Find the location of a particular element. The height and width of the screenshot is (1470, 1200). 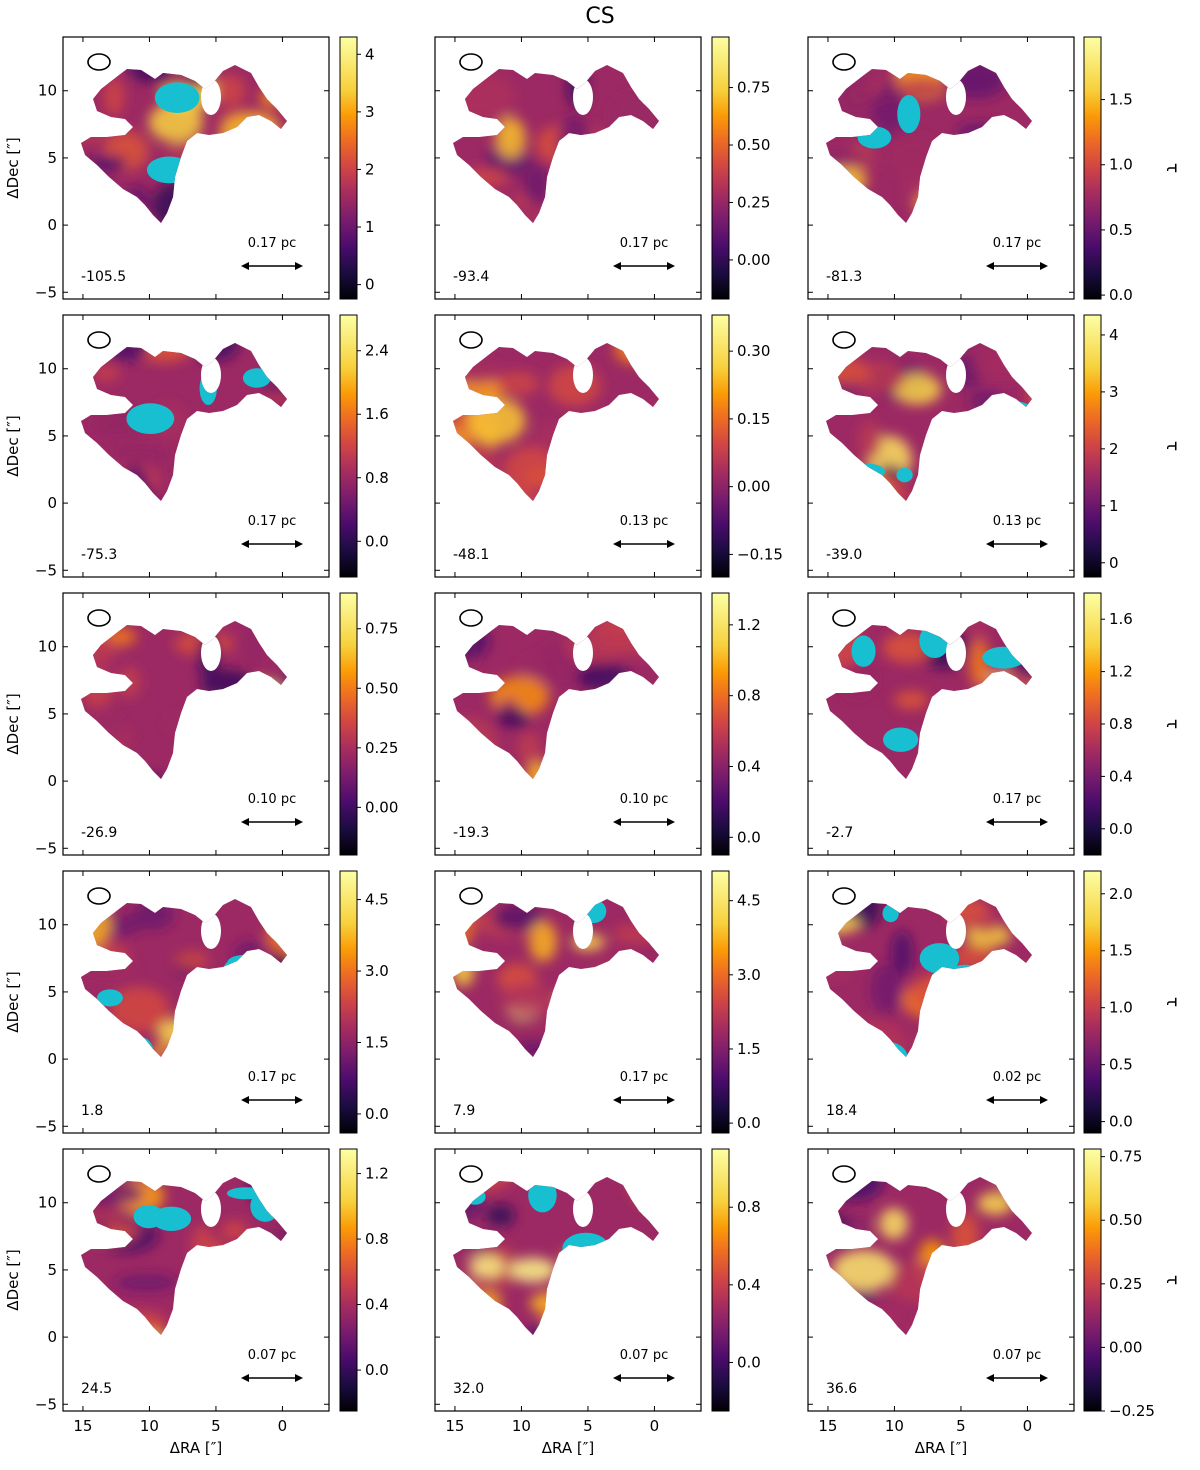

colorbar-tick-label: 0.15 is located at coordinates (753, 419).